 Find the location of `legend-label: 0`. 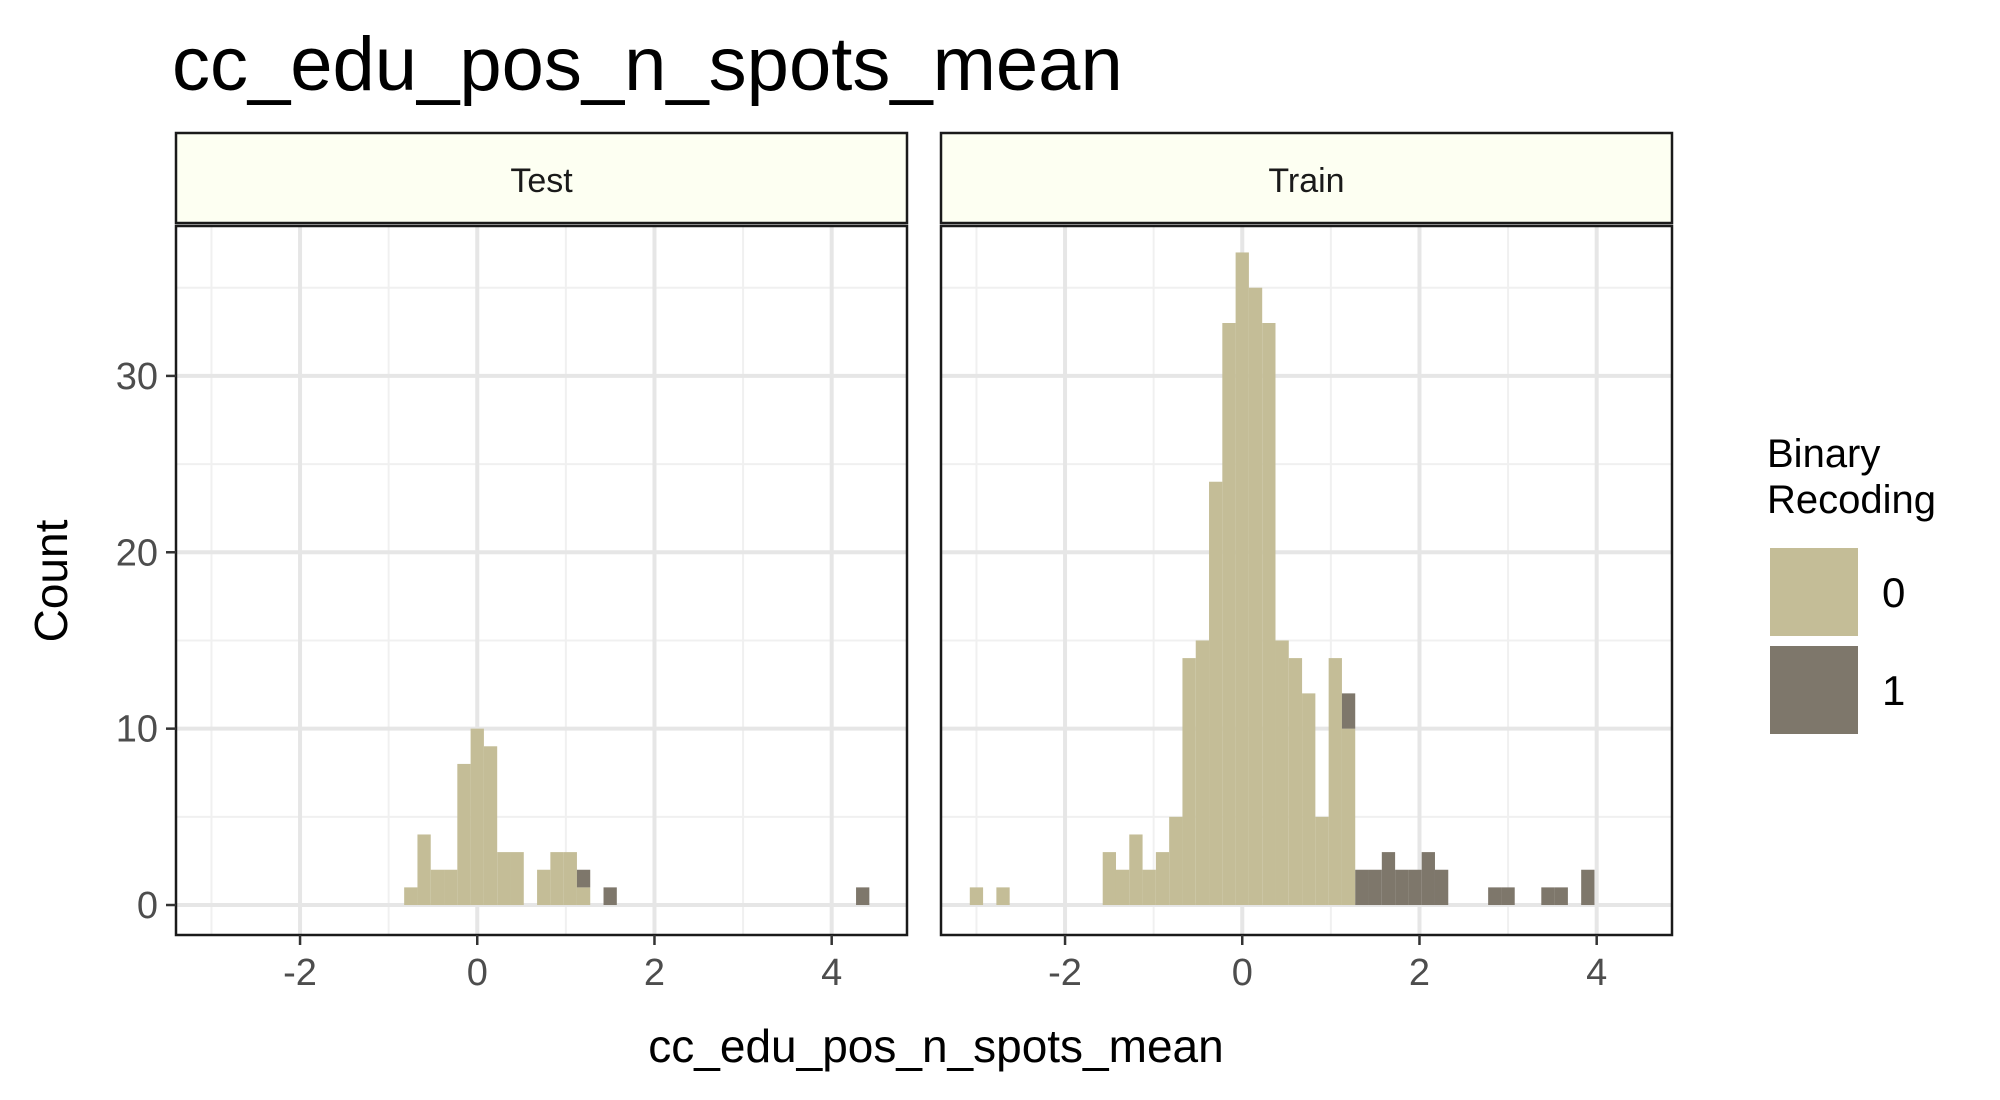

legend-label: 0 is located at coordinates (1893, 592).